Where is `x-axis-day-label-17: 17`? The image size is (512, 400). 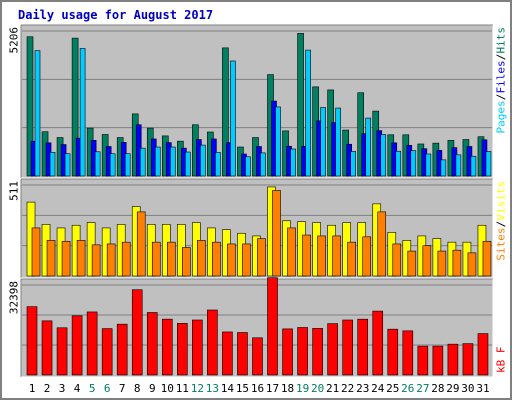
x-axis-day-label-17: 17 is located at coordinates (272, 388).